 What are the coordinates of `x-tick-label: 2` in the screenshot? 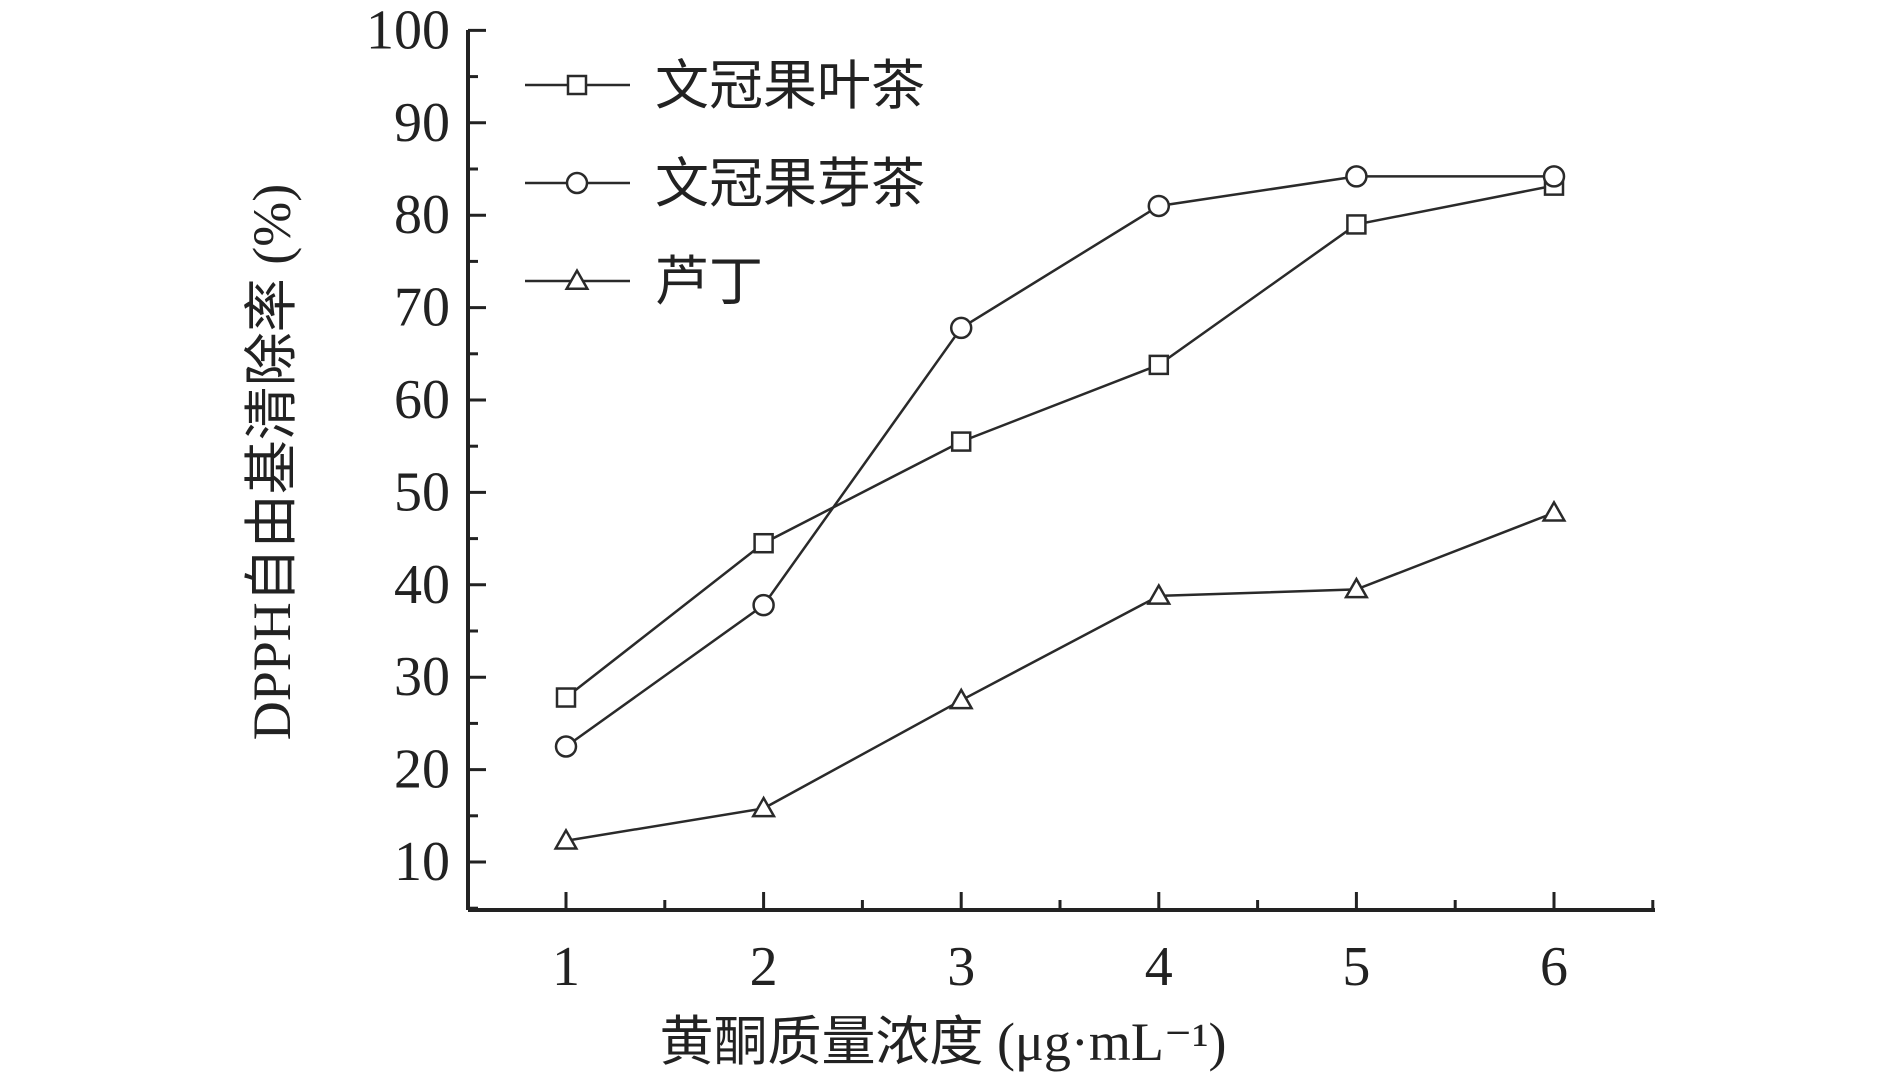 It's located at (764, 967).